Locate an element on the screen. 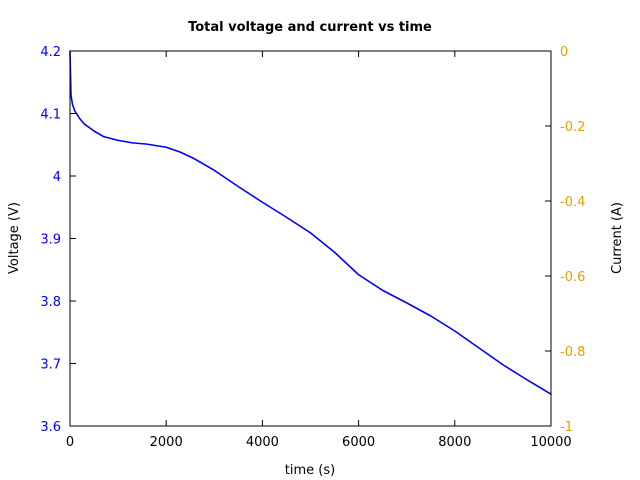 The image size is (640, 480). y-tick-label: 4 is located at coordinates (57, 177).